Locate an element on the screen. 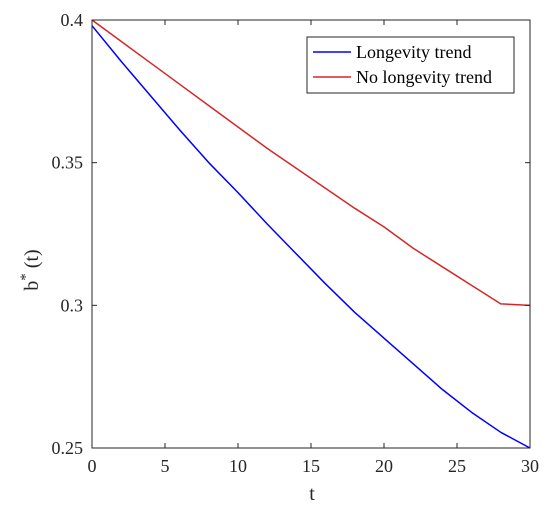  y-axis-label: b* (t) is located at coordinates (30, 269).